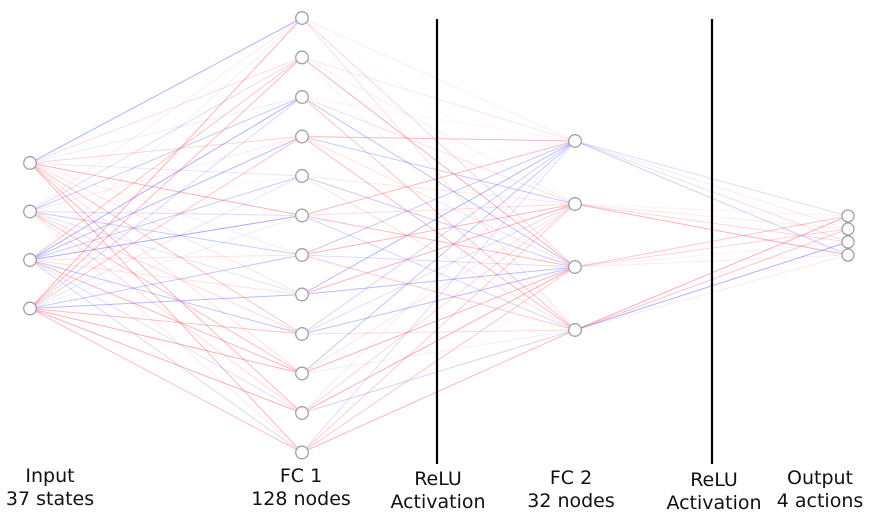  What do you see at coordinates (571, 478) in the screenshot?
I see `fc2-layer-name: FC 2` at bounding box center [571, 478].